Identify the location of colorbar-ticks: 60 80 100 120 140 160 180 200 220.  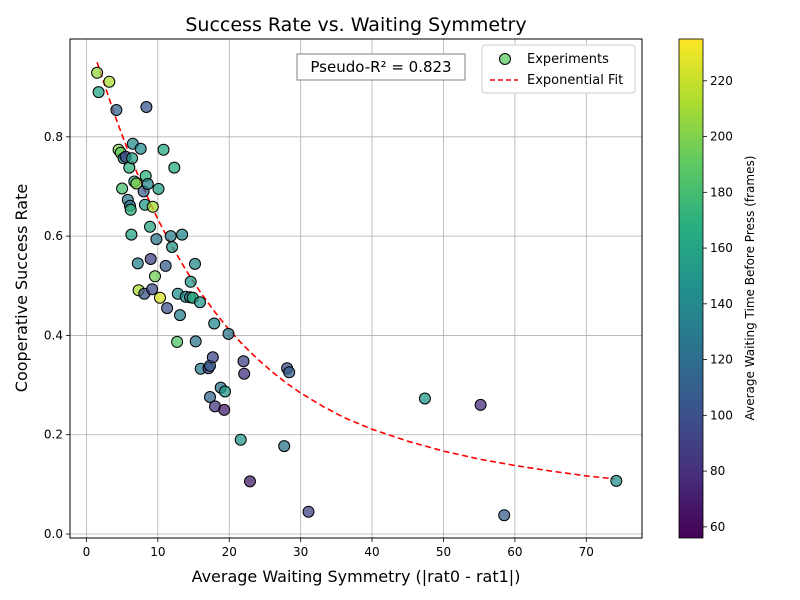
(718, 304).